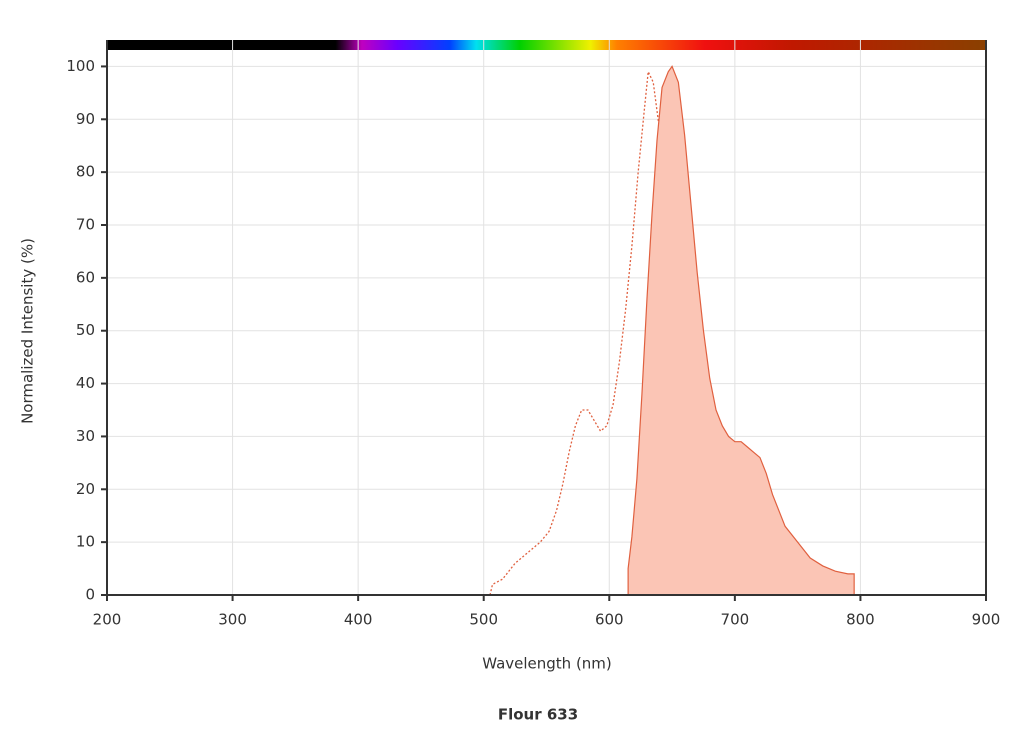  What do you see at coordinates (538, 715) in the screenshot?
I see `chart-title: Flour 633` at bounding box center [538, 715].